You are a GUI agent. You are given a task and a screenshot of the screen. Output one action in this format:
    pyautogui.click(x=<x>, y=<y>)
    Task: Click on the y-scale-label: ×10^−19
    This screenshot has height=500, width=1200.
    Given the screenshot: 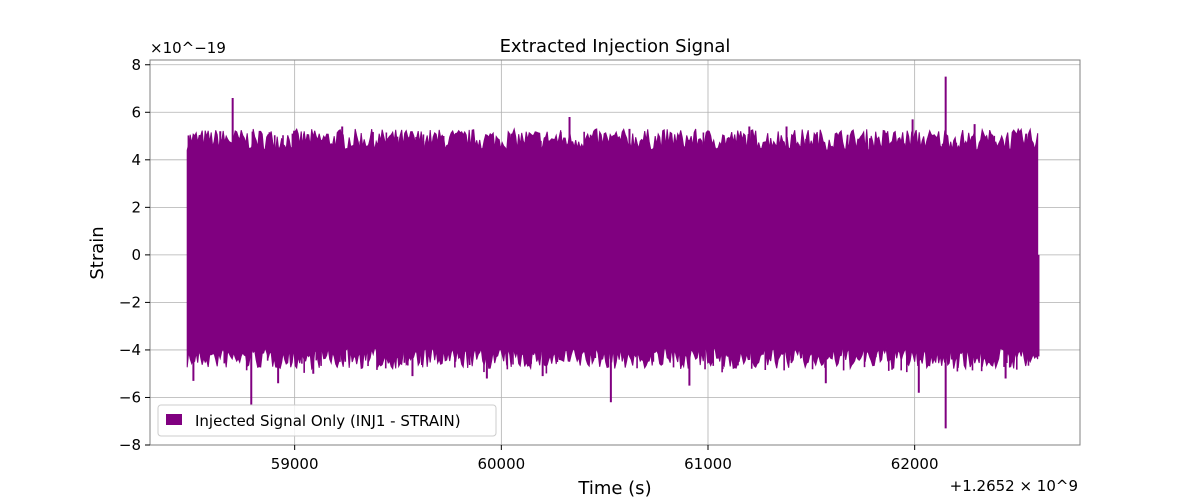 What is the action you would take?
    pyautogui.click(x=188, y=48)
    